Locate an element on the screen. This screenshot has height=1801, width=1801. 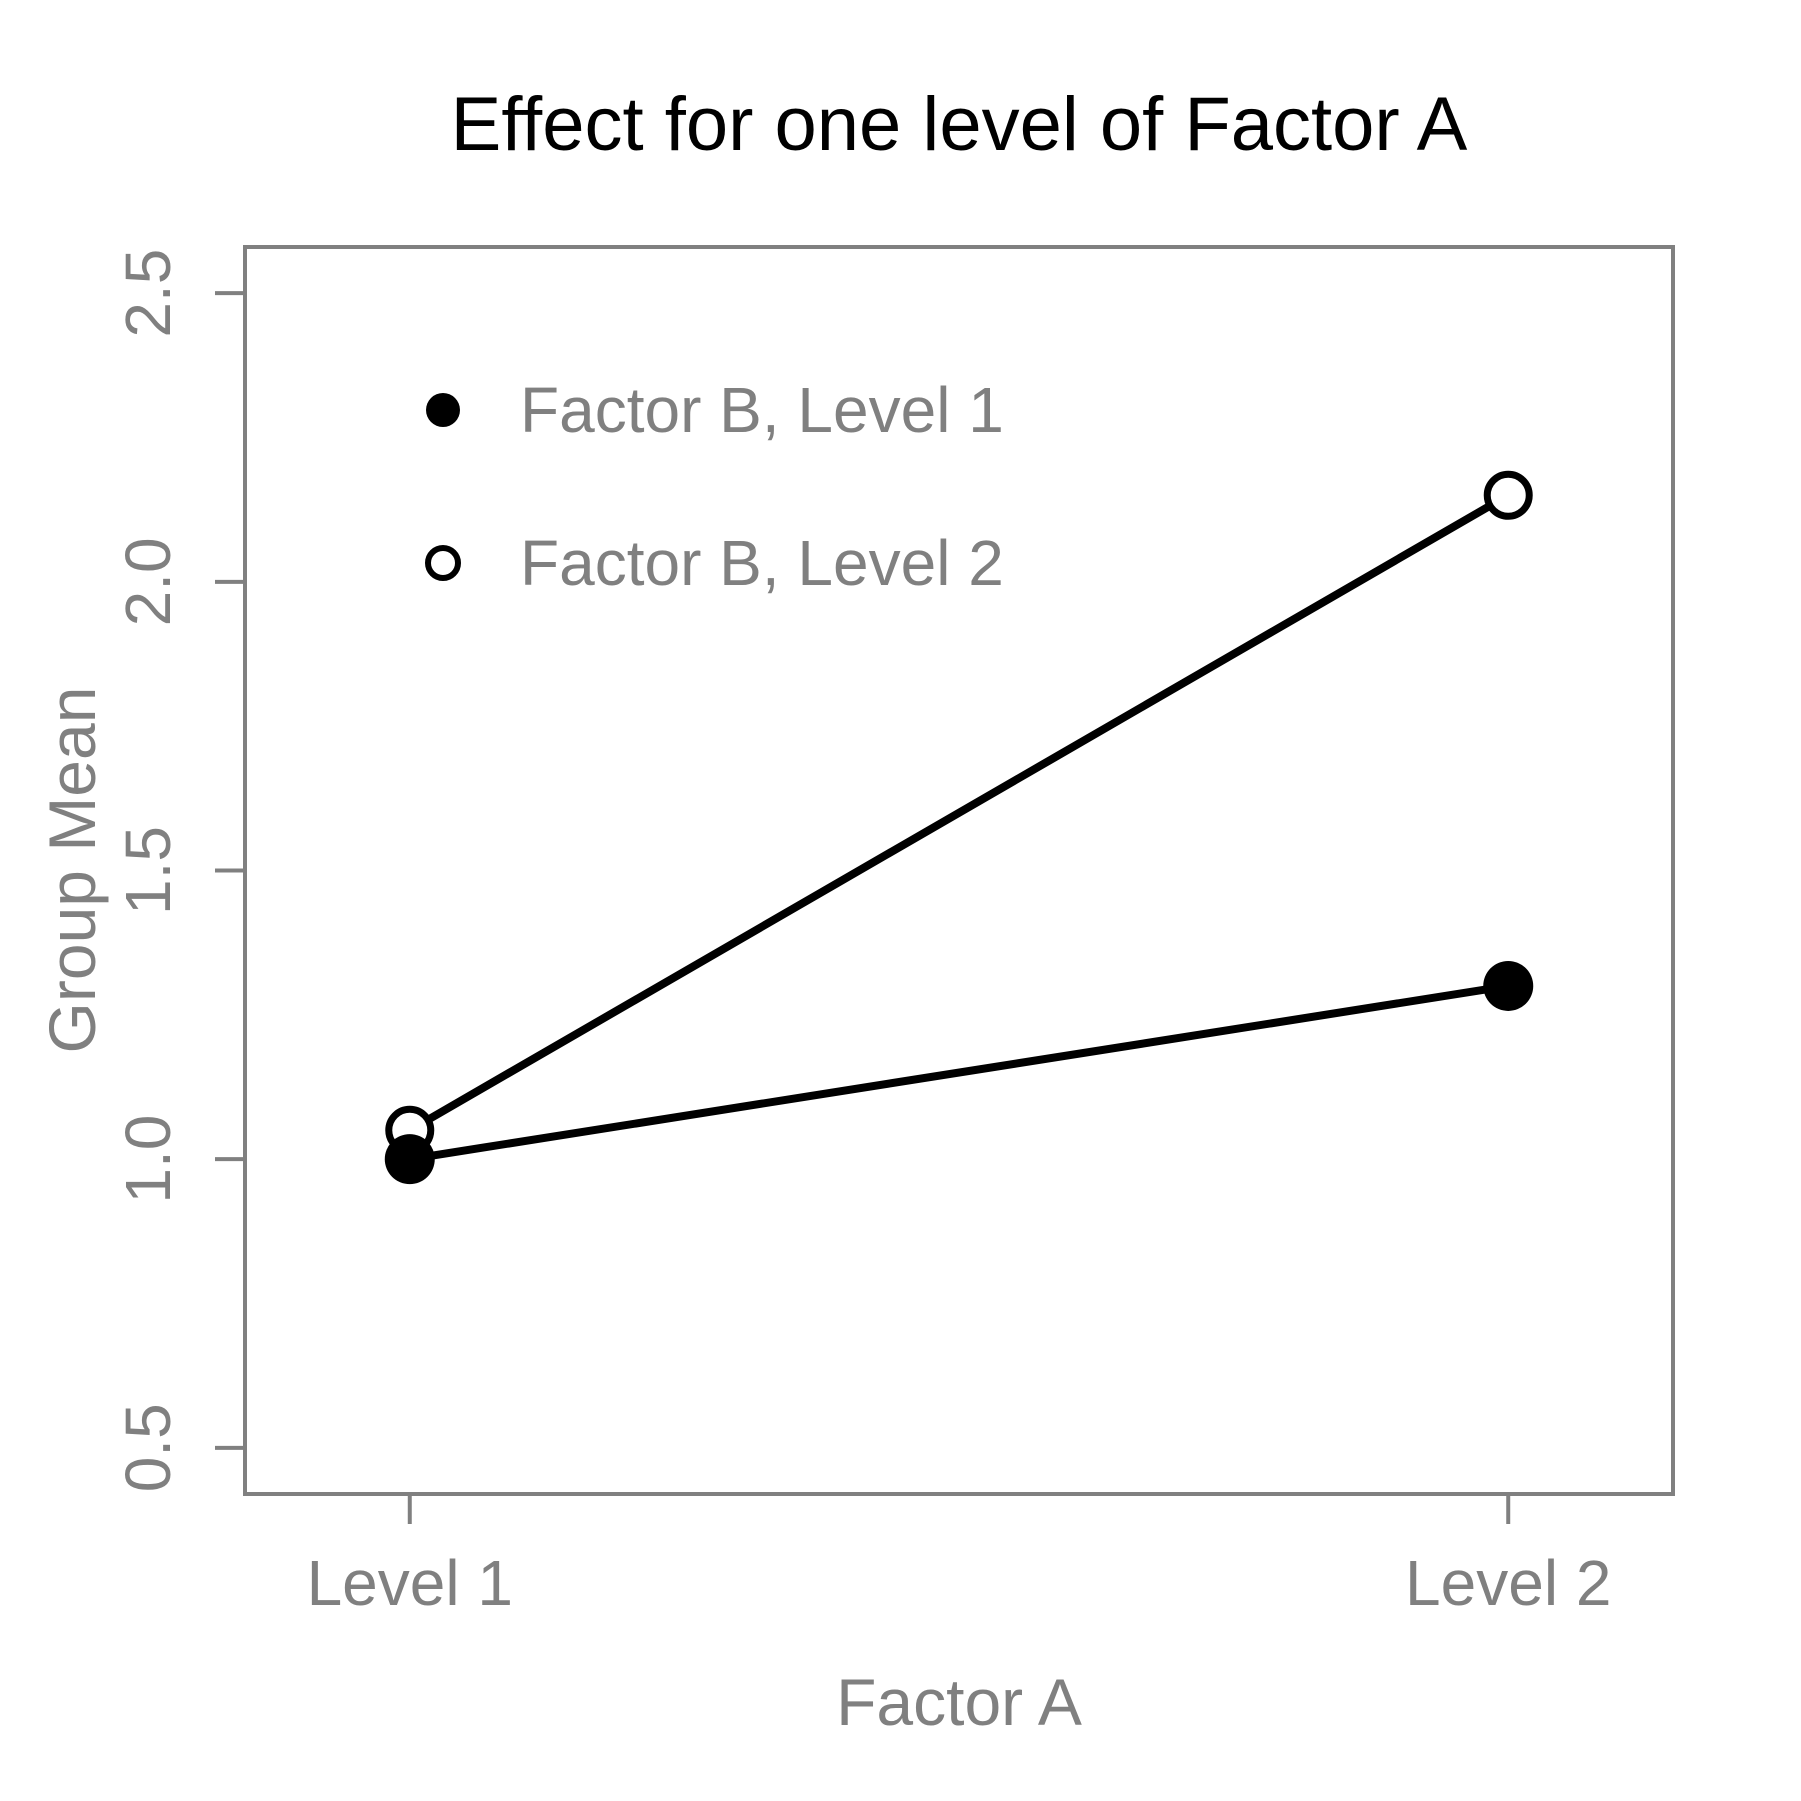
legend-marker-filled-circle-icon is located at coordinates (443, 410).